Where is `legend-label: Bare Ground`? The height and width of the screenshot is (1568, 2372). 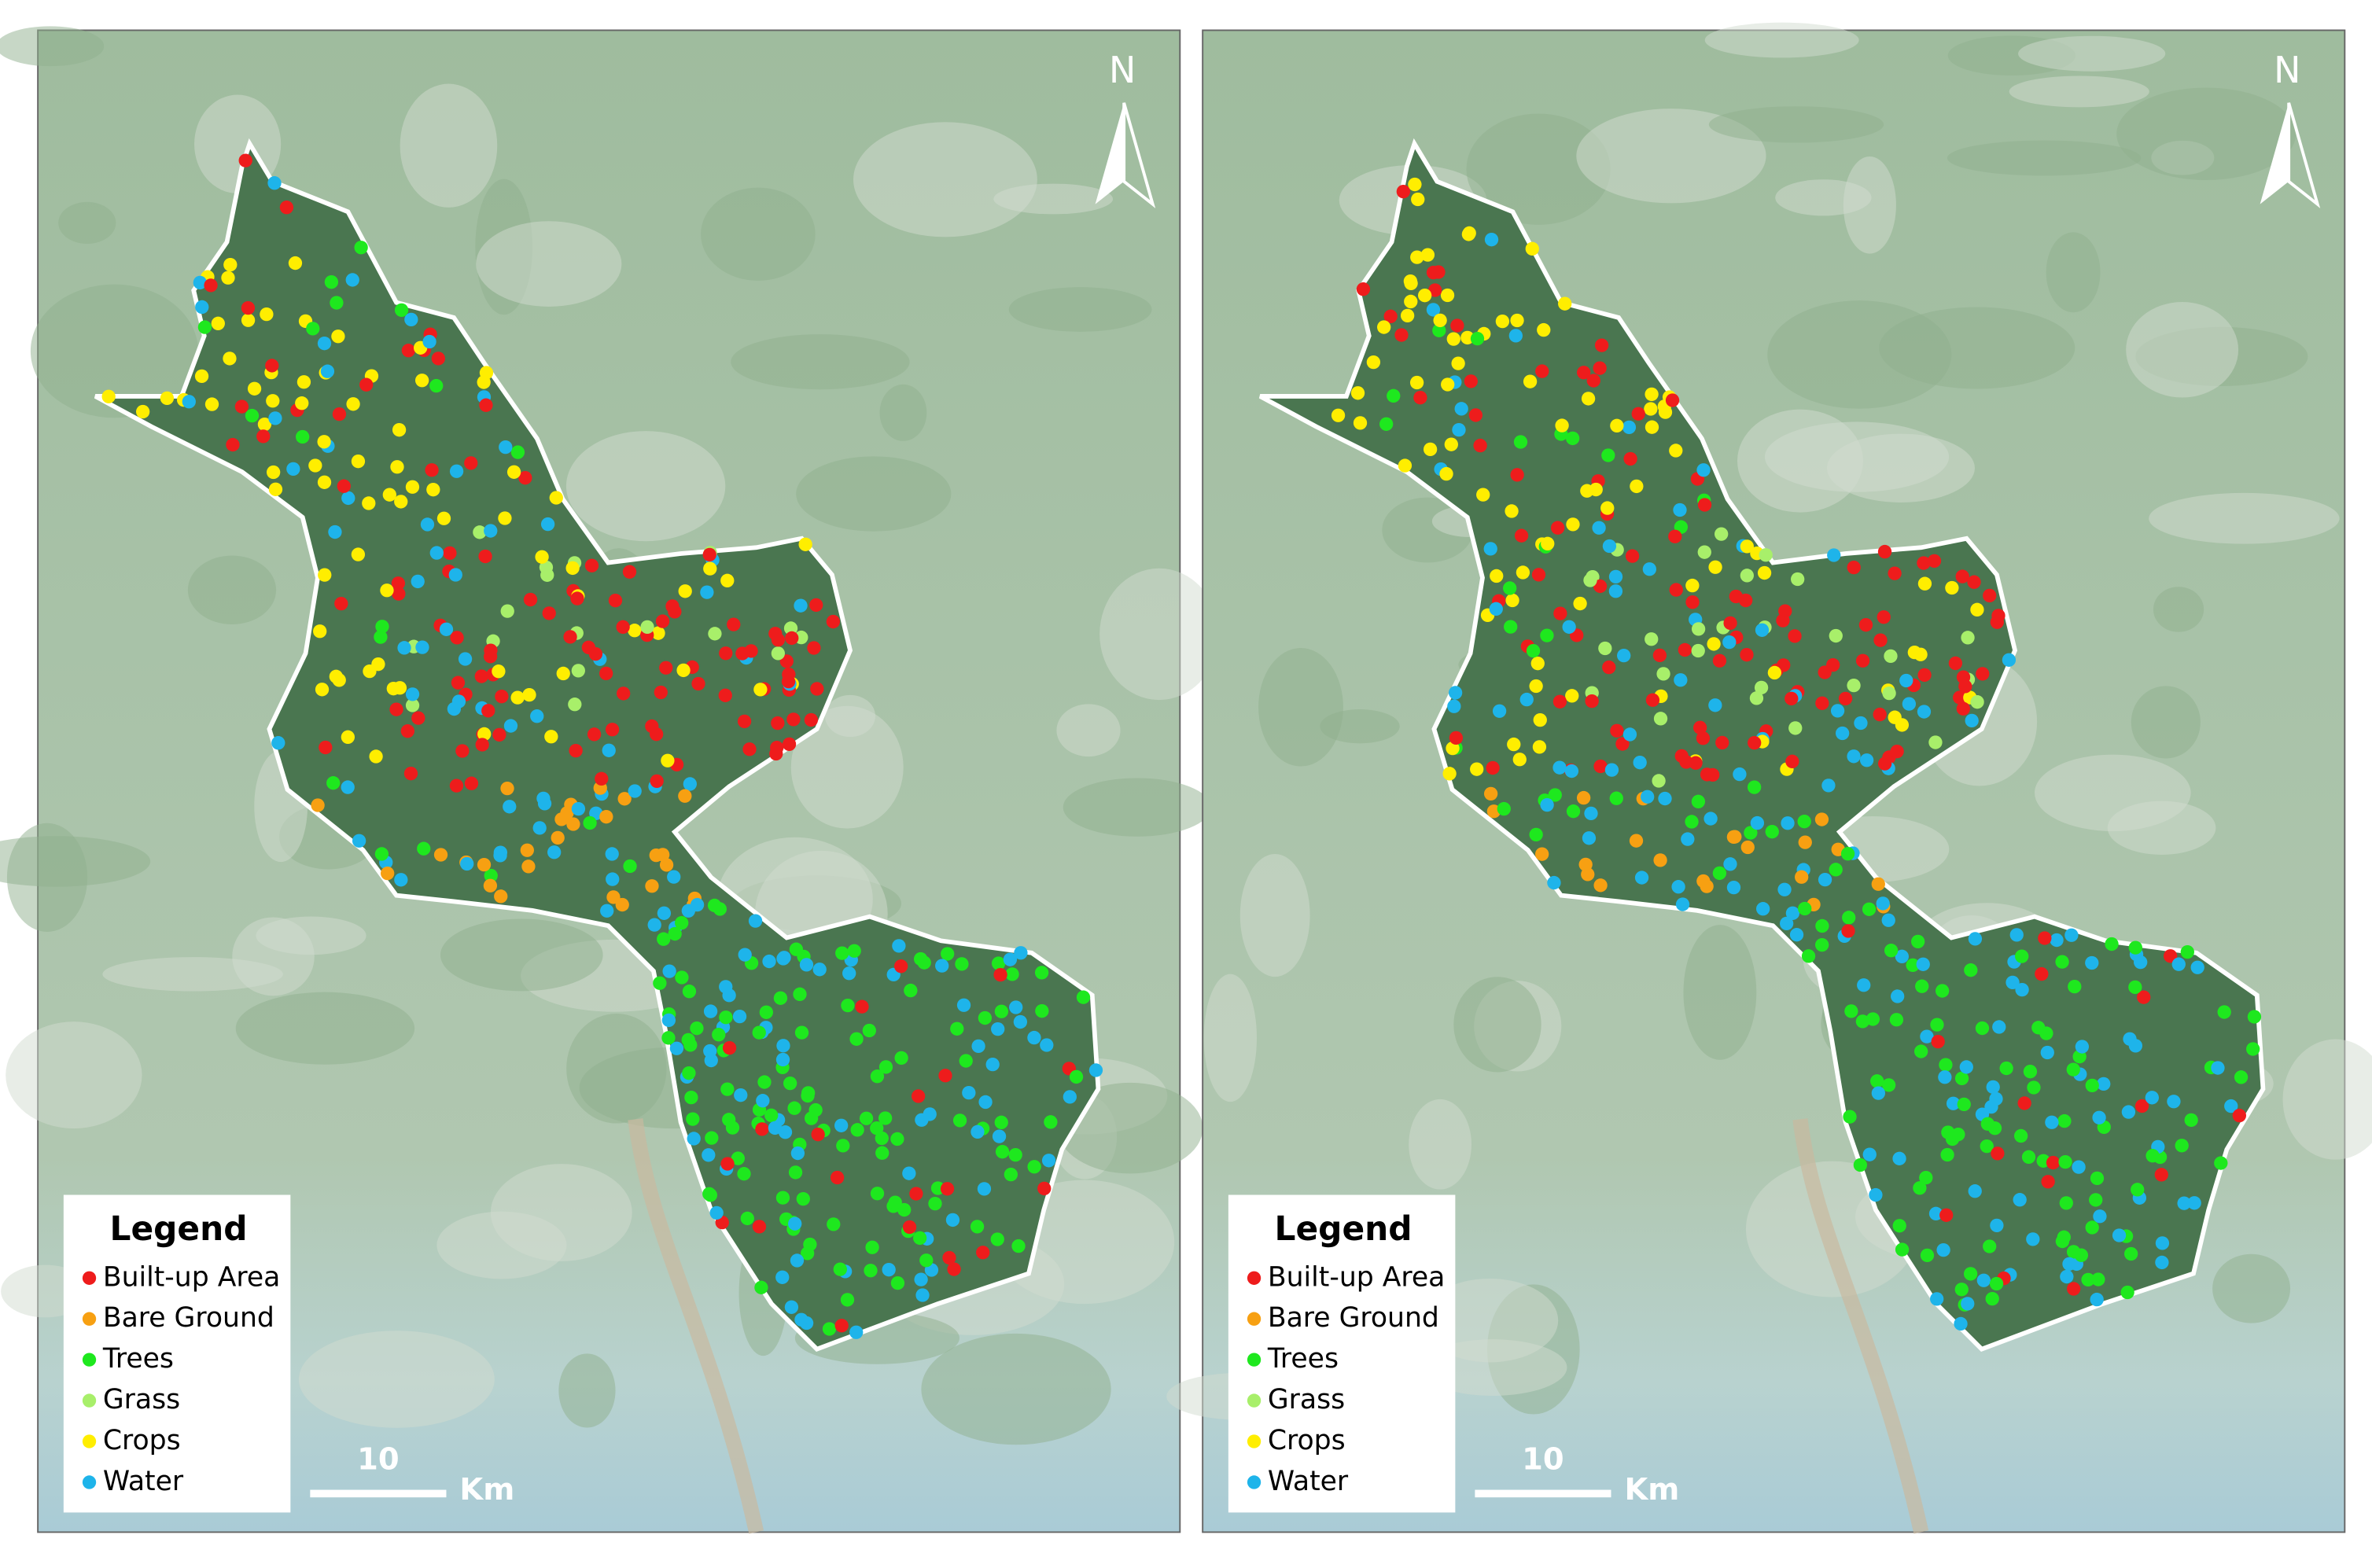 legend-label: Bare Ground is located at coordinates (1353, 1318).